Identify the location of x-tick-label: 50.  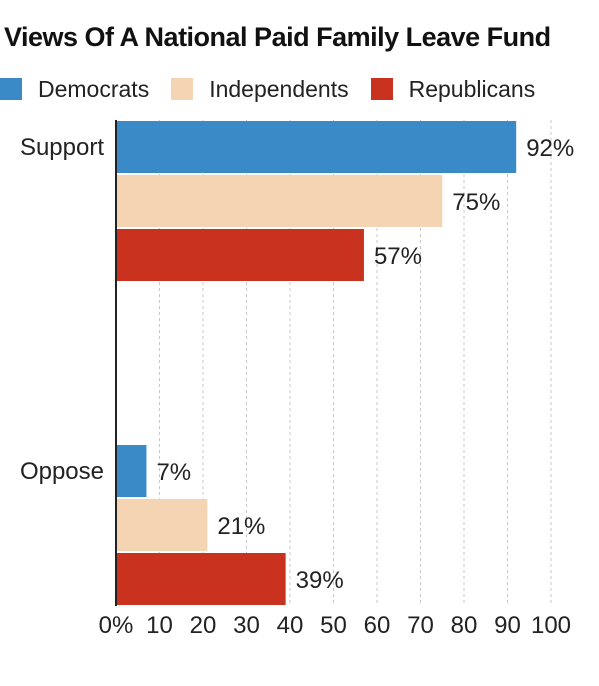
(333, 625).